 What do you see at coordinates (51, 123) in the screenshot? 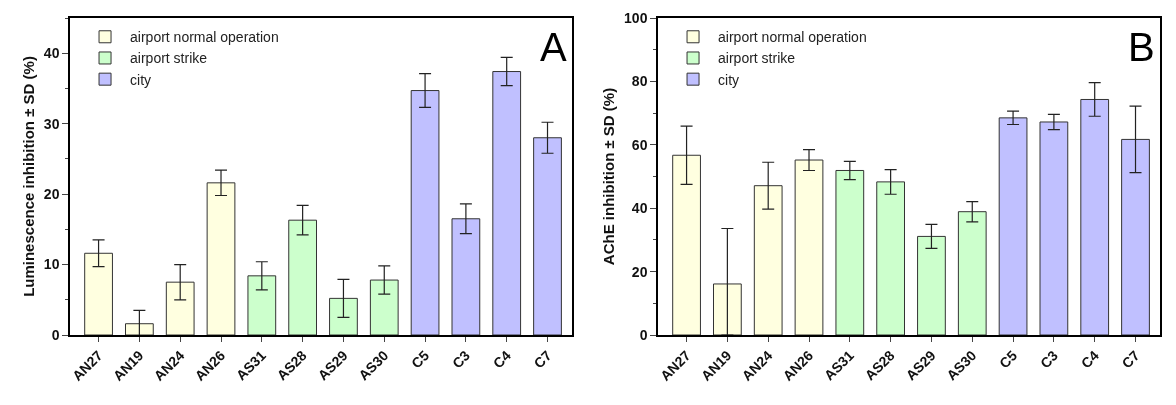
I see `y-tick-label: 30` at bounding box center [51, 123].